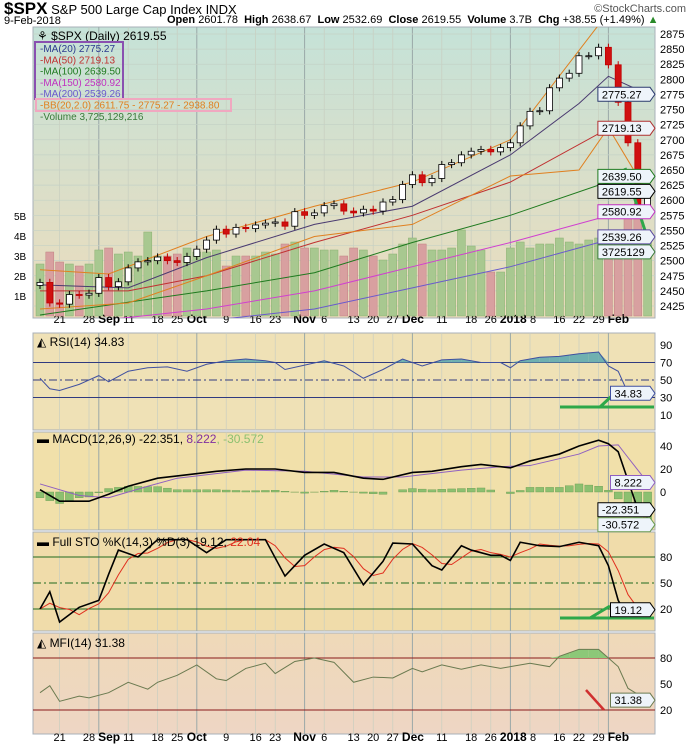  Describe the element at coordinates (666, 399) in the screenshot. I see `y-axis-label: 30` at that location.